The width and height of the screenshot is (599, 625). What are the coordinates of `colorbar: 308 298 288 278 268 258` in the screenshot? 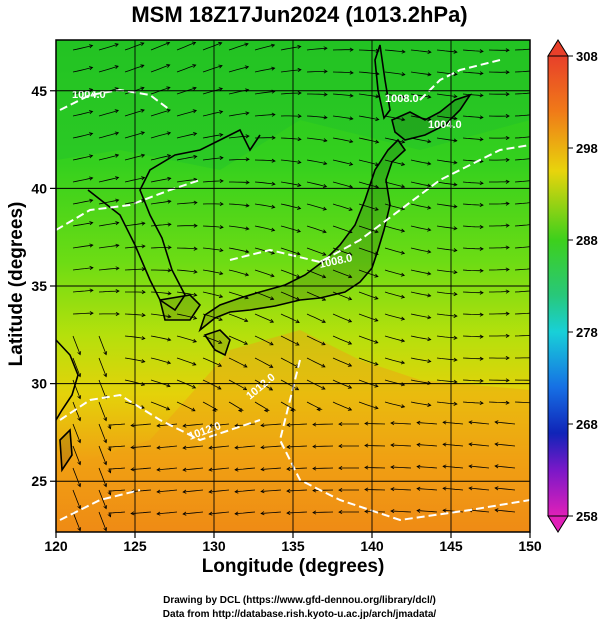 It's located at (572, 286).